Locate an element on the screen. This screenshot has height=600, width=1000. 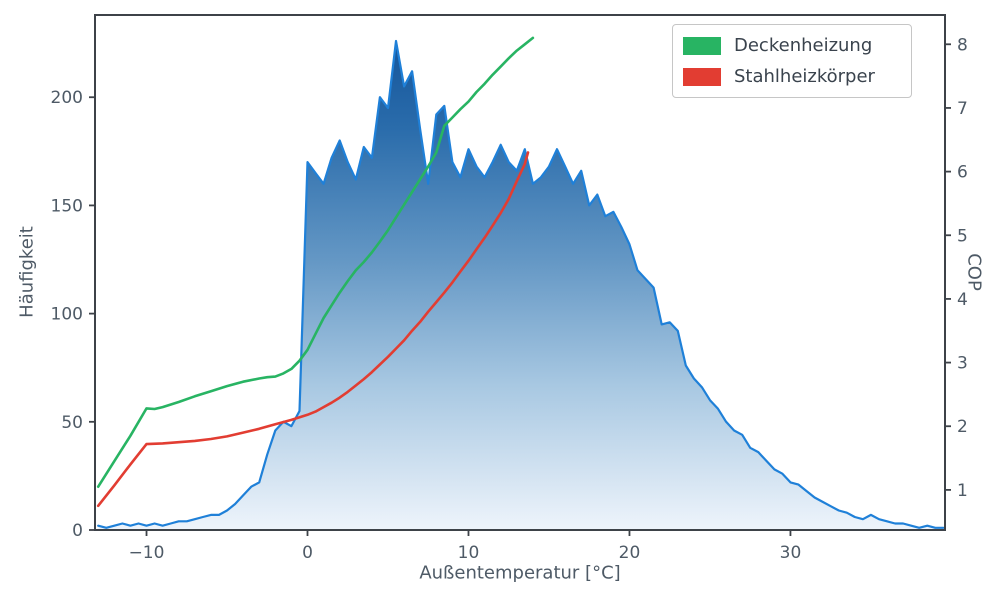
legend-label-deckenheizung: Deckenheizung is located at coordinates (803, 45).